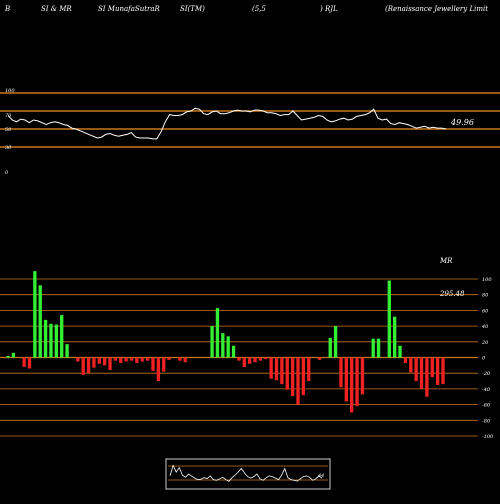 Image resolution: width=500 pixels, height=504 pixels. What do you see at coordinates (452, 294) in the screenshot?
I see `mrsi-last-value: 295.48` at bounding box center [452, 294].